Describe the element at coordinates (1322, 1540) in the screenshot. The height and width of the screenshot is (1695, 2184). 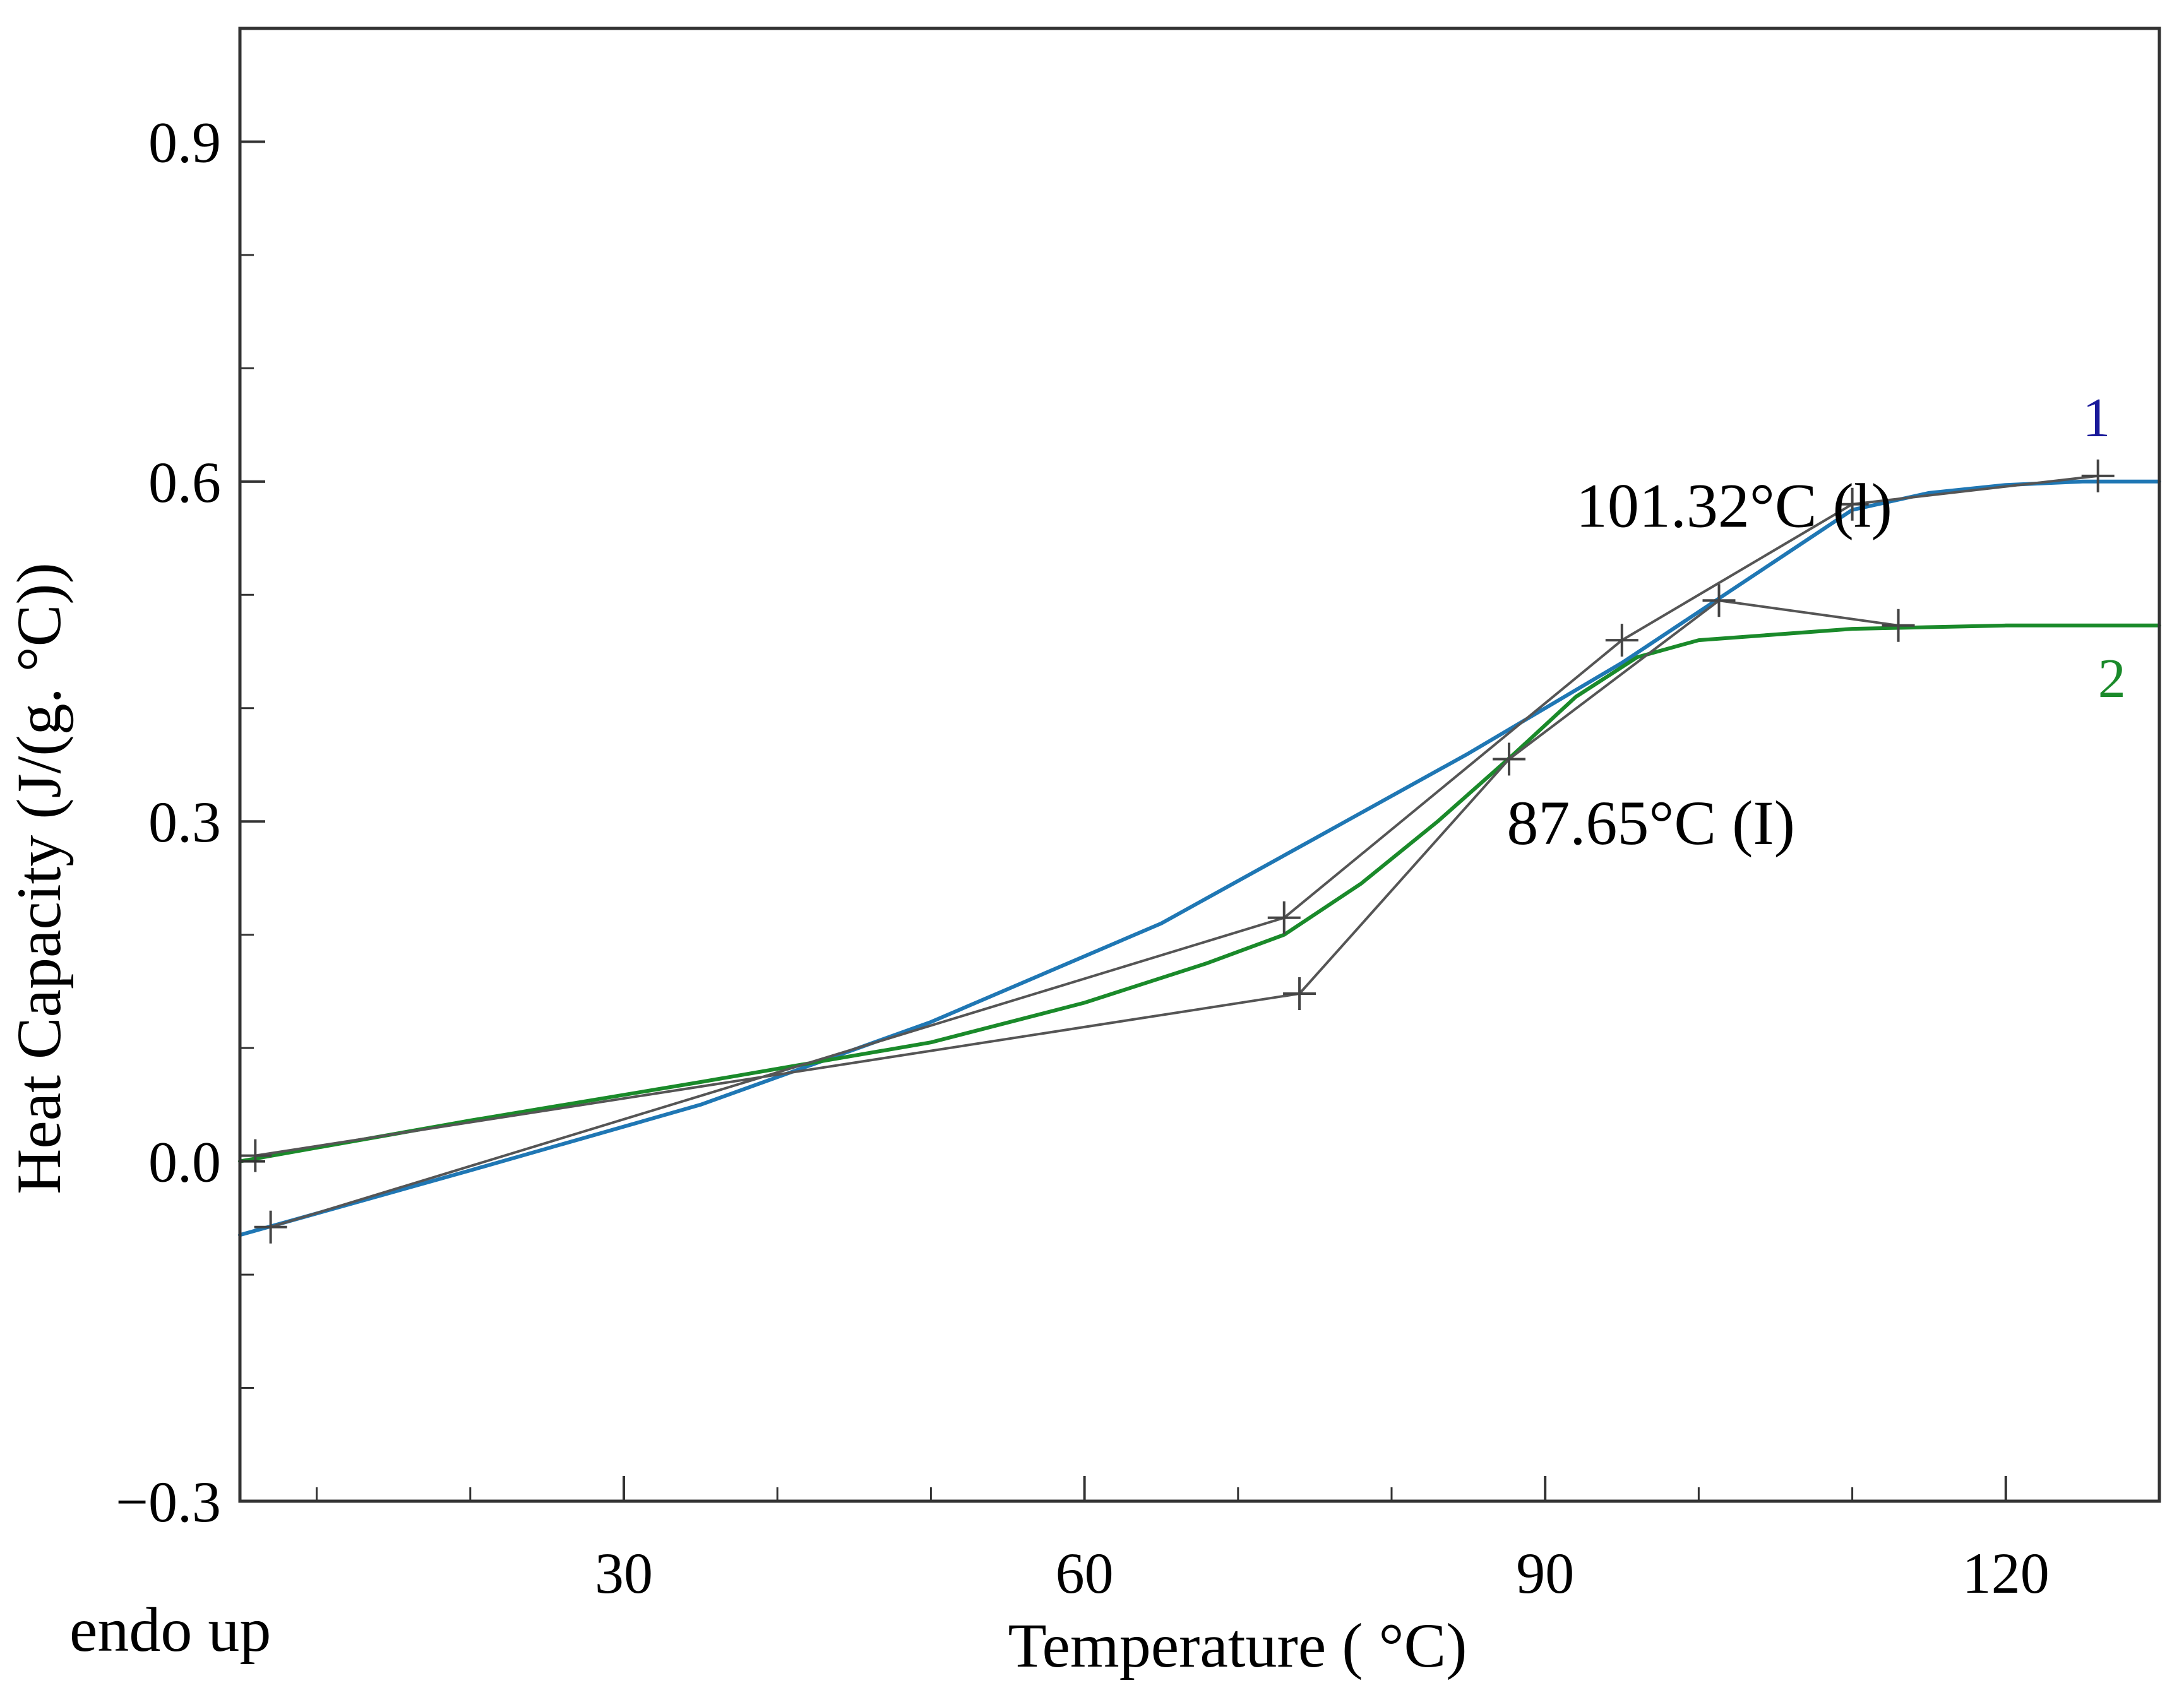
I see `x-axis-ticks: 30 60 90 120` at that location.